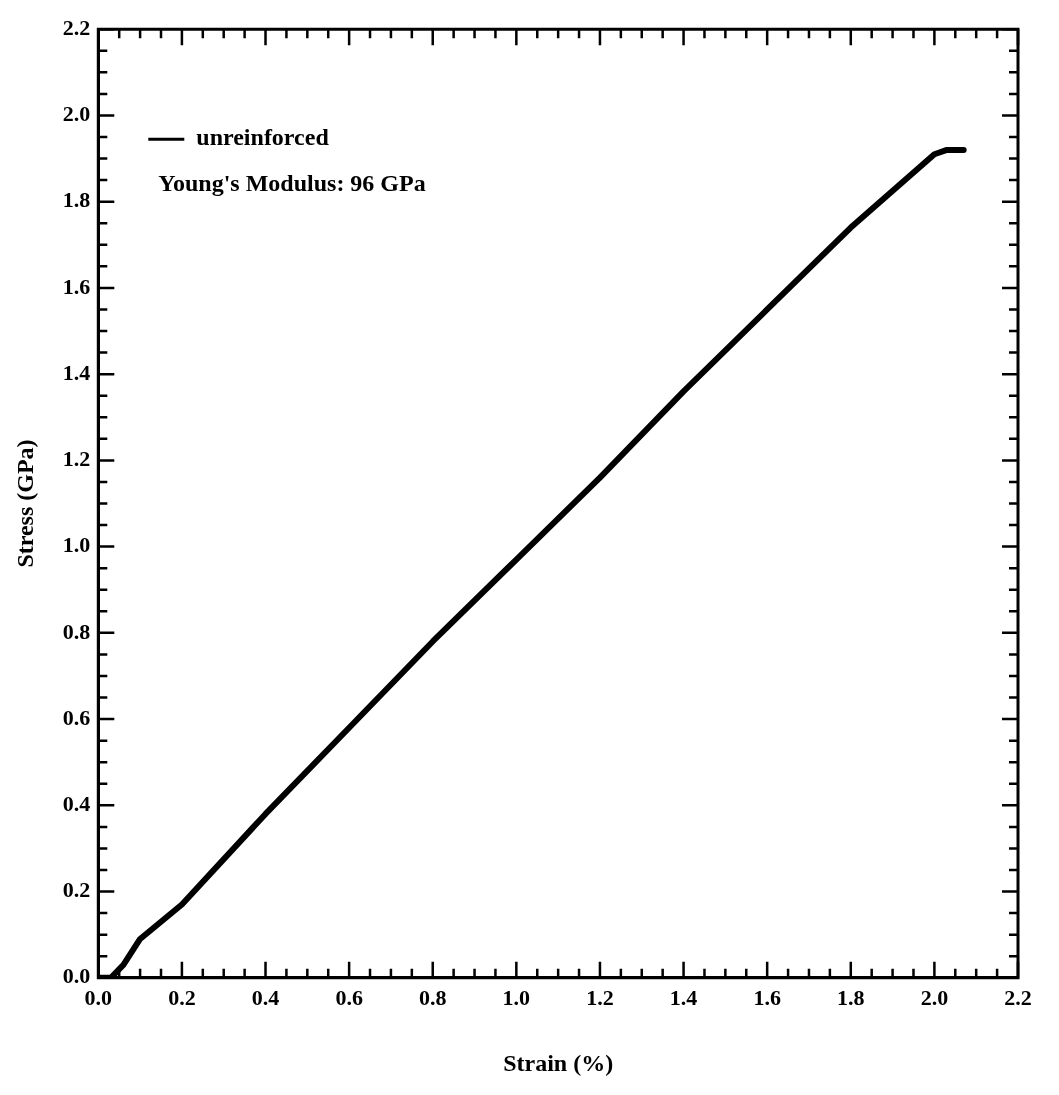 The image size is (1059, 1095). I want to click on x-tick-label: 1.0, so click(516, 997).